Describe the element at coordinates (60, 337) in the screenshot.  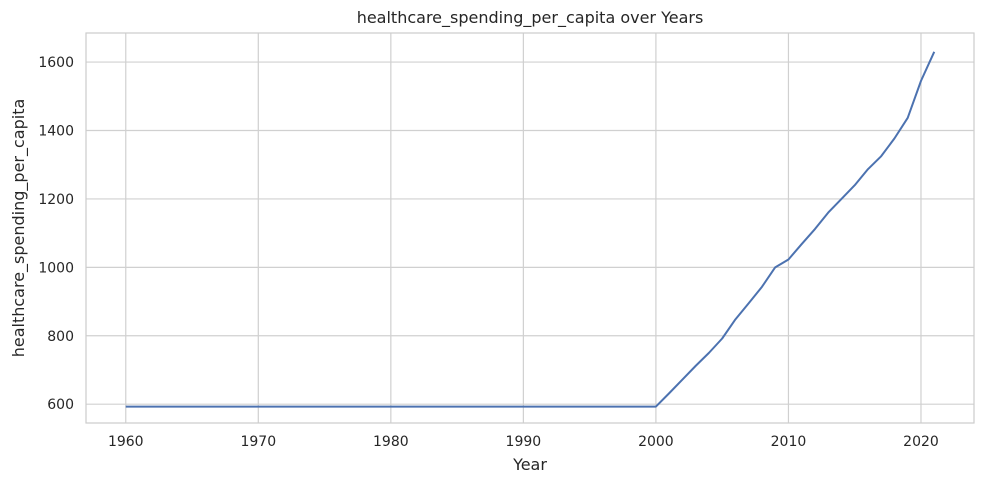
I see `y-tick-label: 800` at that location.